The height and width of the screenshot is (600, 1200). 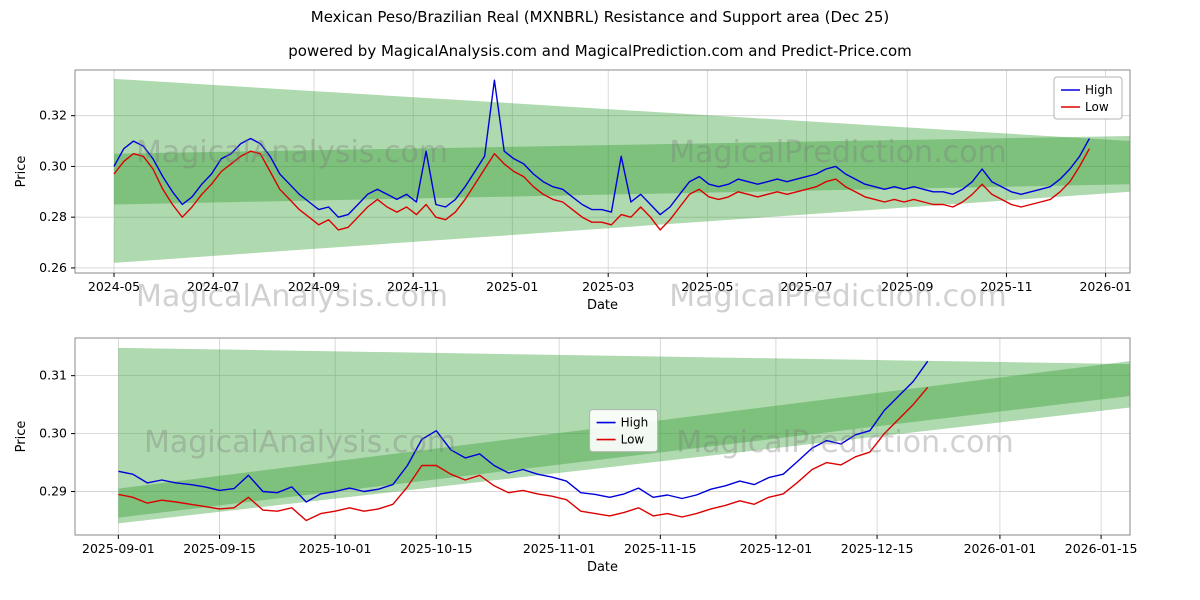 I want to click on y-axis: 0.29 0.30 0.31, so click(x=57, y=433).